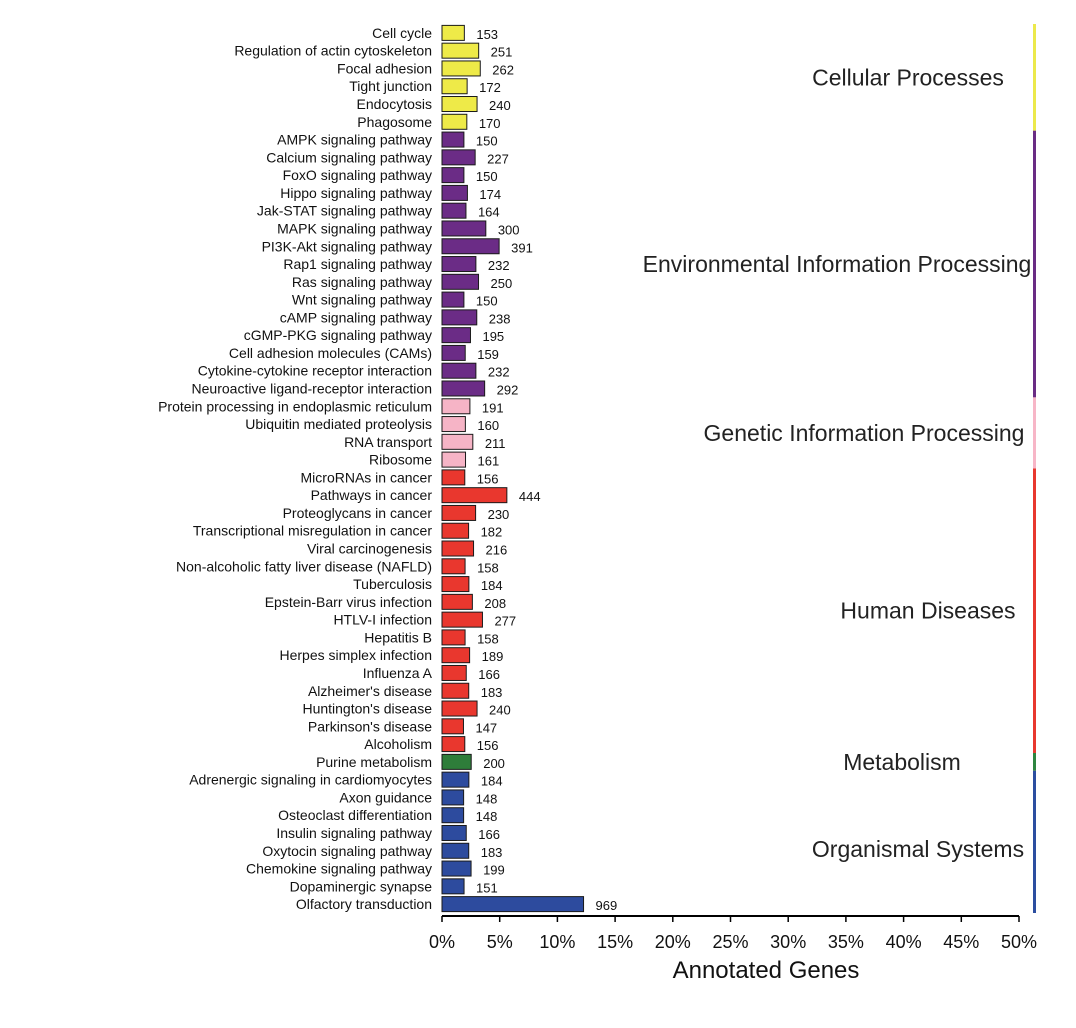 The width and height of the screenshot is (1076, 1028). What do you see at coordinates (382, 620) in the screenshot?
I see `category-label: HTLV-I infection` at bounding box center [382, 620].